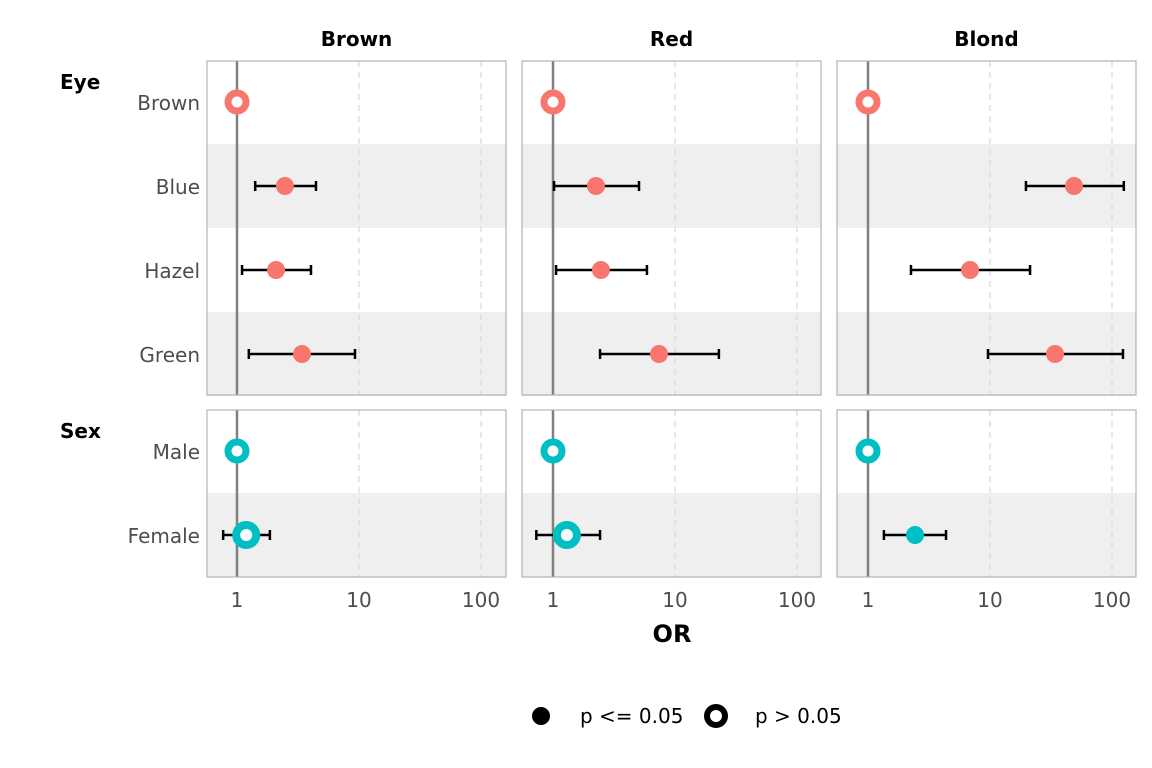 This screenshot has height=768, width=1152. I want to click on legend-key-filled, so click(541, 716).